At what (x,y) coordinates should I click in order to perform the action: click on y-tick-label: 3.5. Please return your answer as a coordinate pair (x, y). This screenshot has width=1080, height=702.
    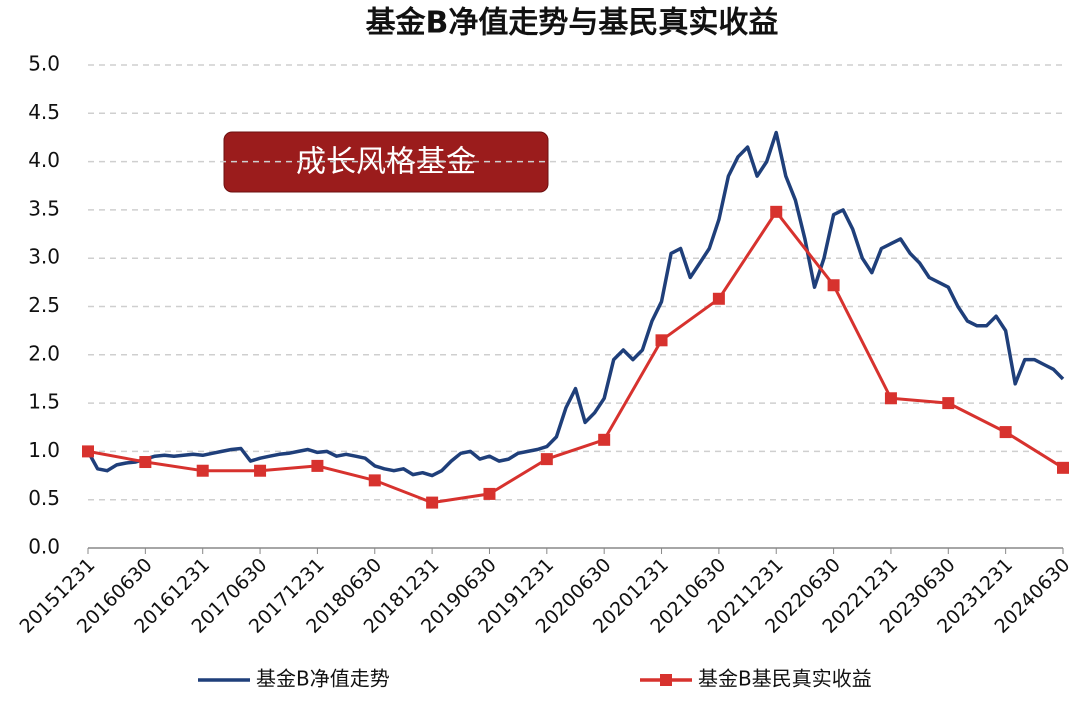
    Looking at the image, I should click on (44, 208).